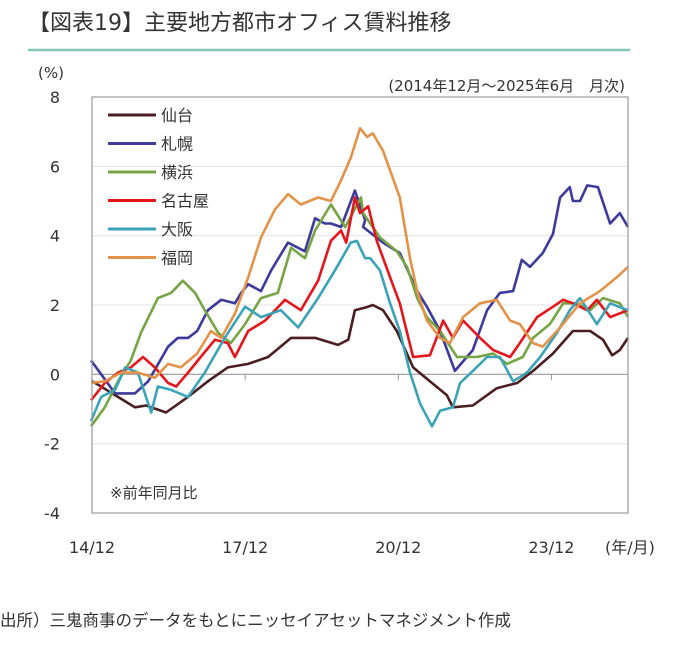 The width and height of the screenshot is (680, 649). What do you see at coordinates (177, 172) in the screenshot?
I see `legend-label-2: 横浜` at bounding box center [177, 172].